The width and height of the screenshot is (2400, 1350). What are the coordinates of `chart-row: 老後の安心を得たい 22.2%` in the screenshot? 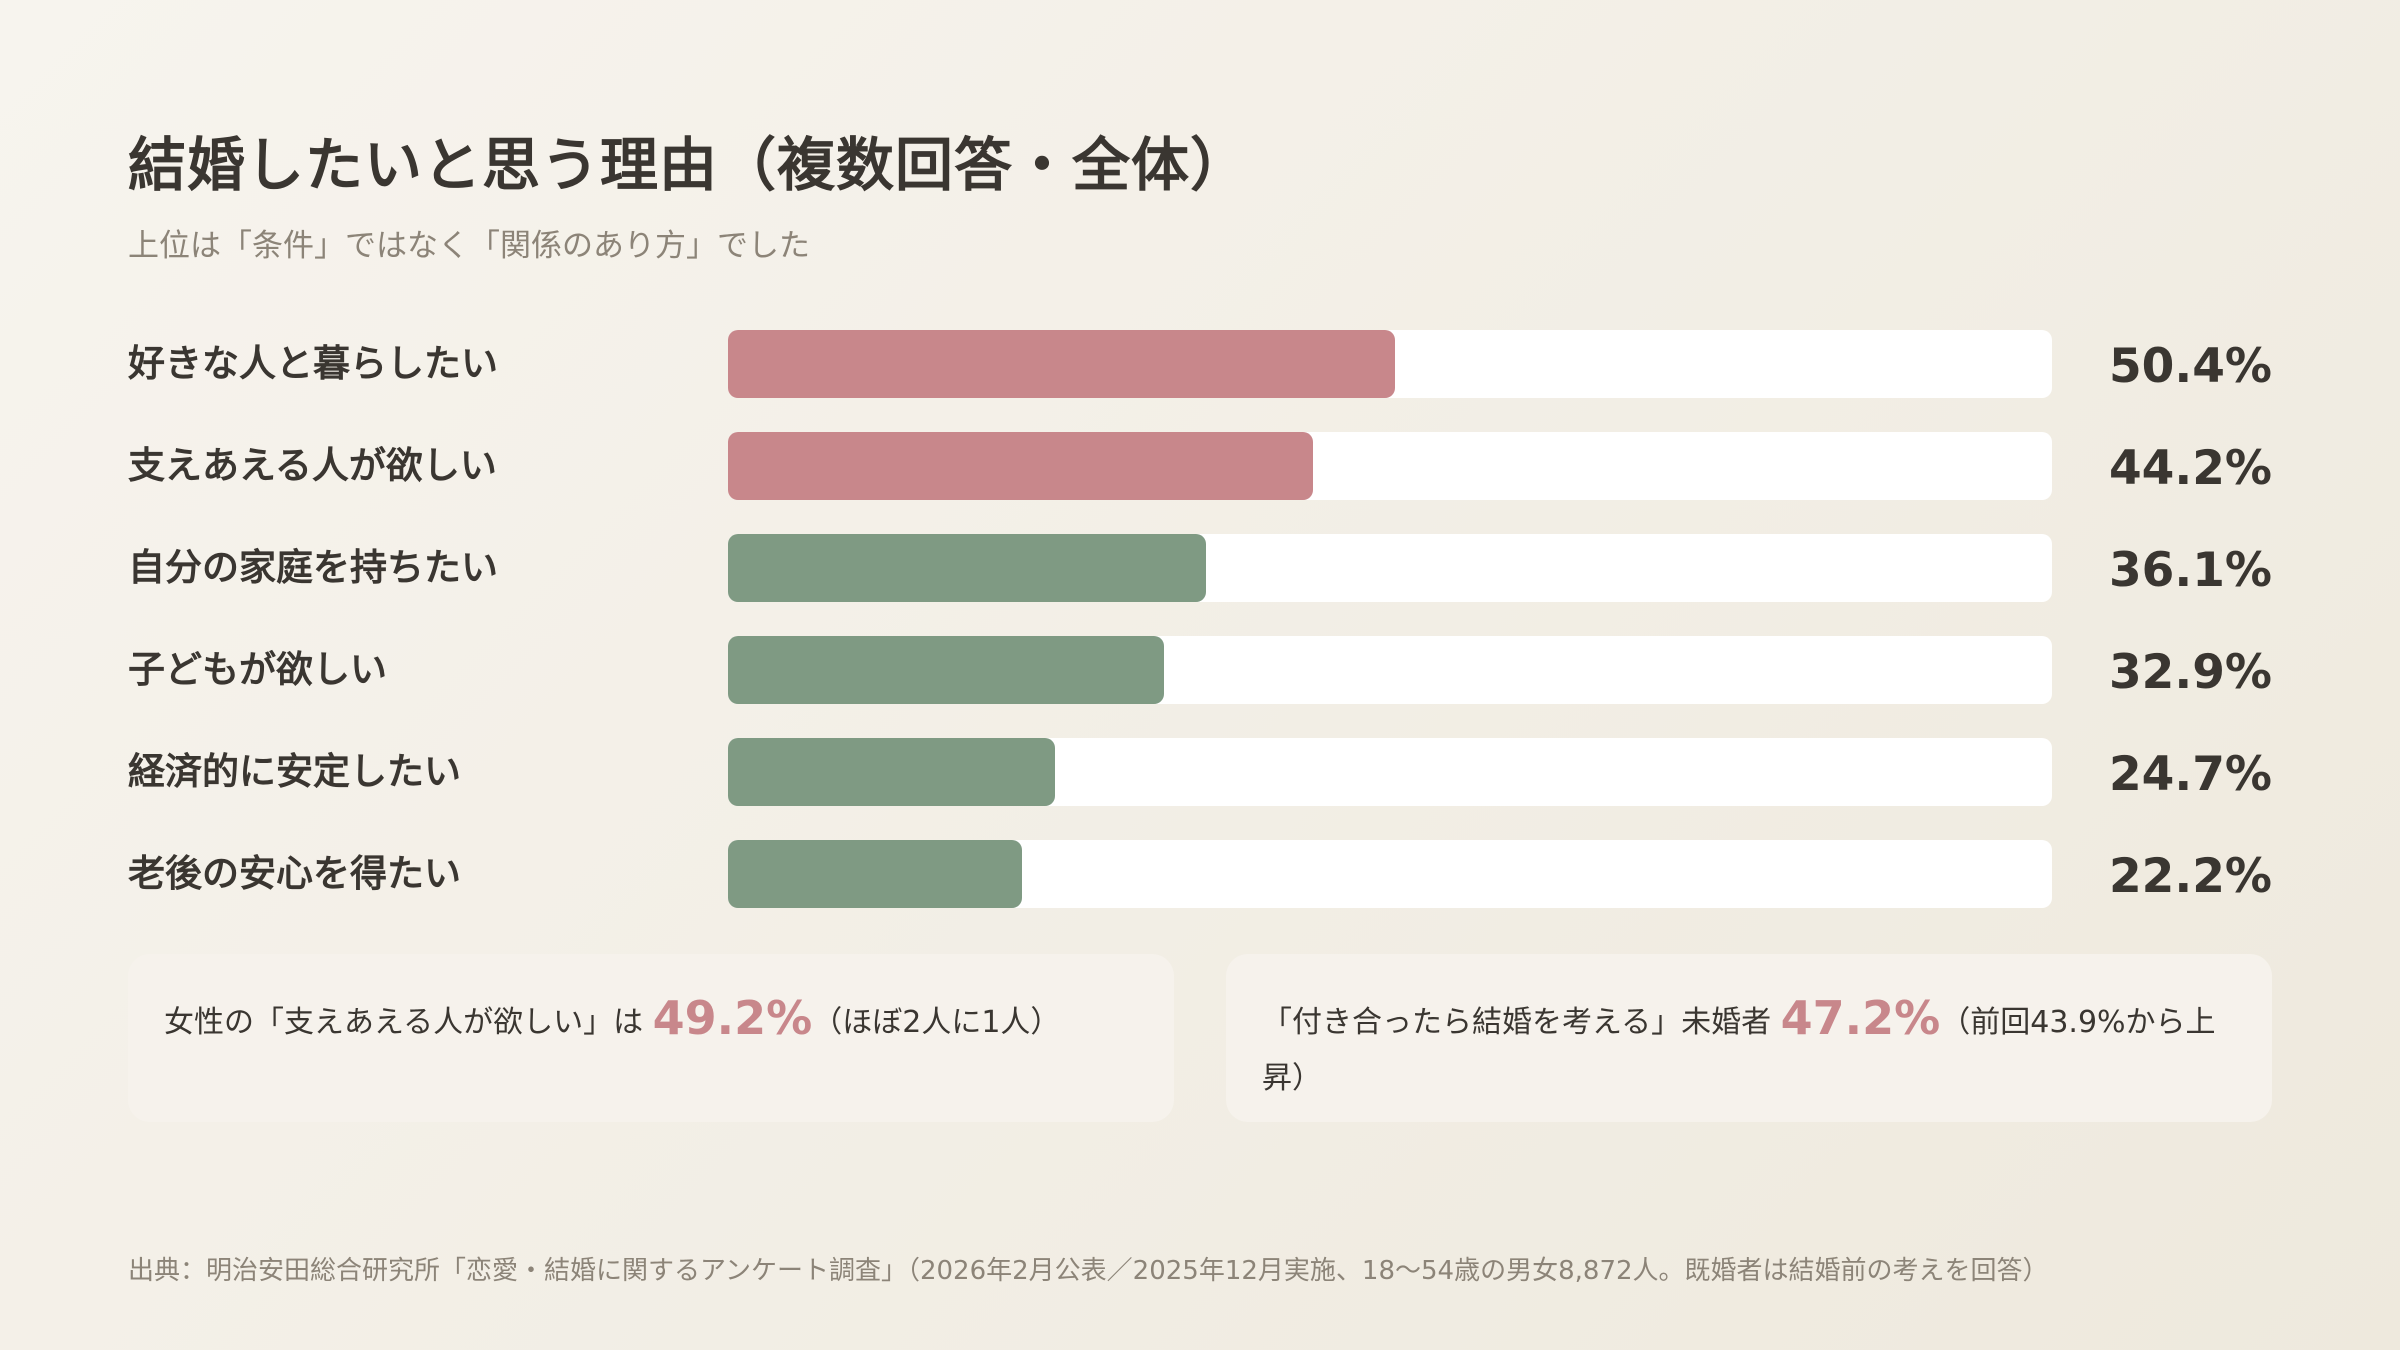 It's located at (1200, 874).